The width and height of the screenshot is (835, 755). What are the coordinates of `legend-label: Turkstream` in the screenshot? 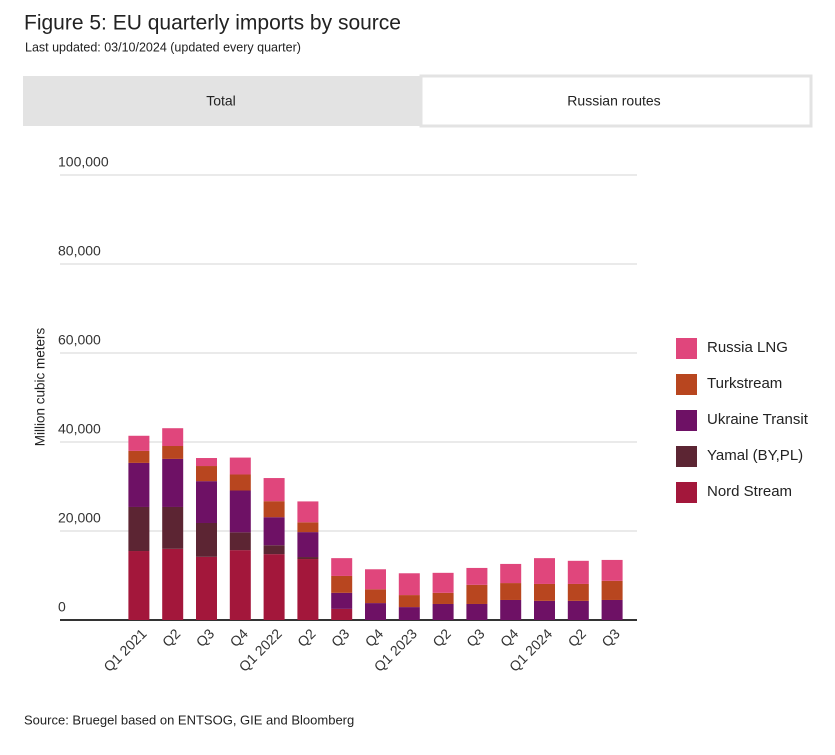 It's located at (744, 383).